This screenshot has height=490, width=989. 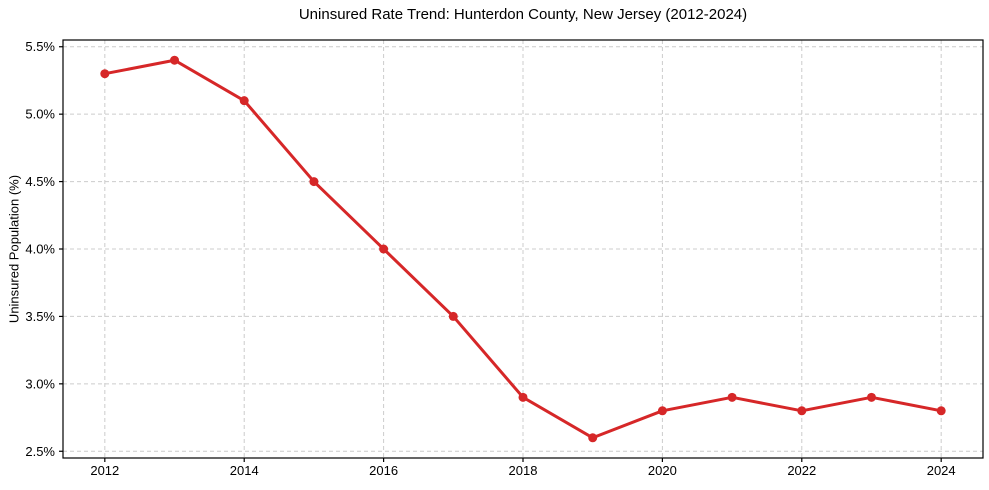 I want to click on x-tick-label: 2020, so click(x=662, y=470).